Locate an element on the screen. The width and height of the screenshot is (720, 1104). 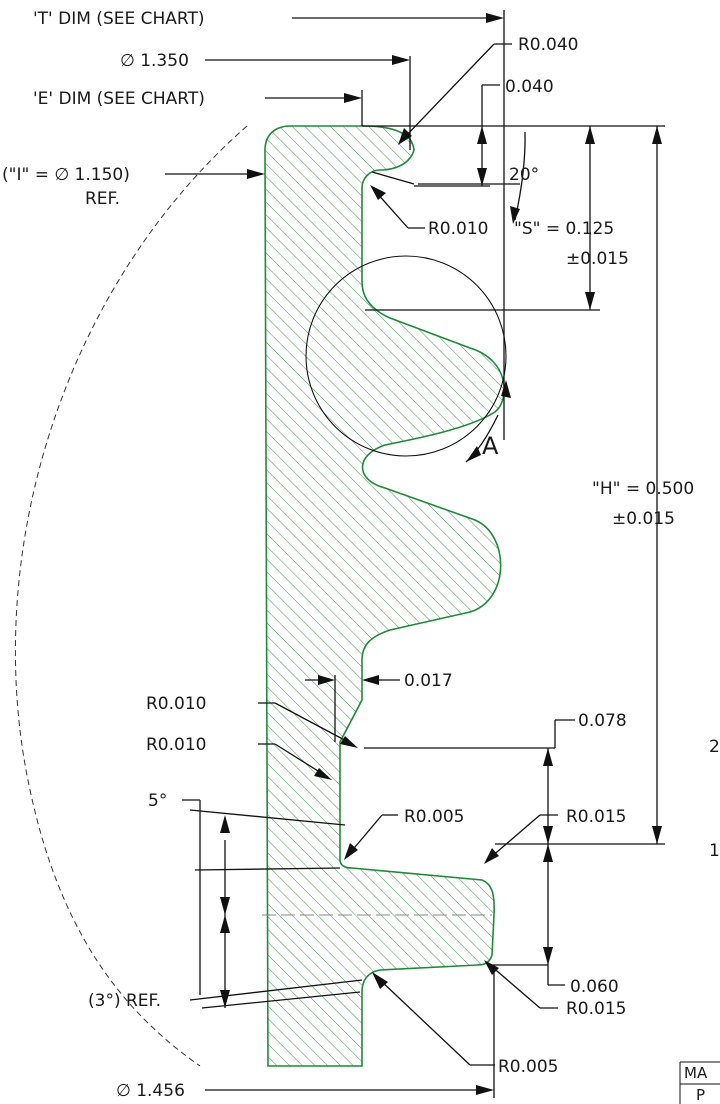
edge-label-2: 2 is located at coordinates (714, 747).